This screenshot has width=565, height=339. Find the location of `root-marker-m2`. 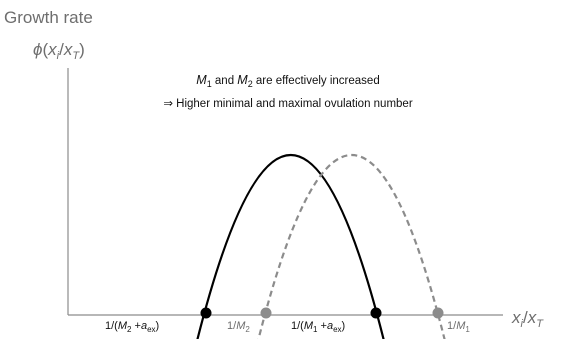

root-marker-m2 is located at coordinates (266, 313).